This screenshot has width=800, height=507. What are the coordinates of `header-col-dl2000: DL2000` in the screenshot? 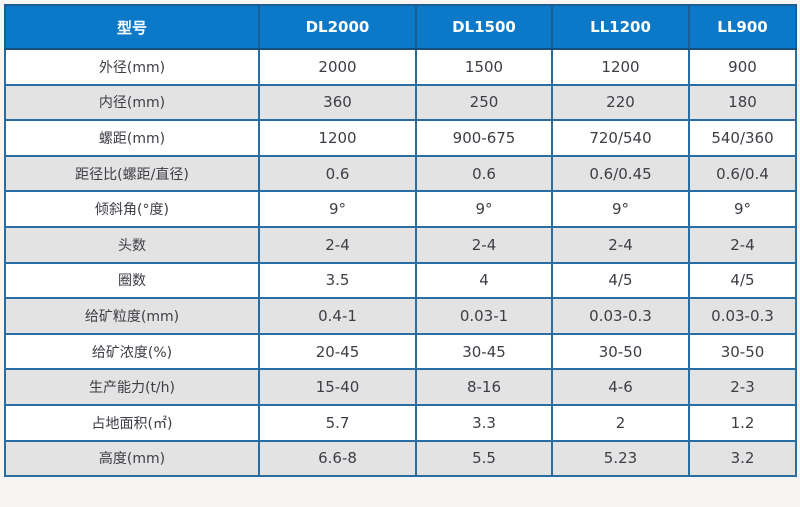 It's located at (337, 27).